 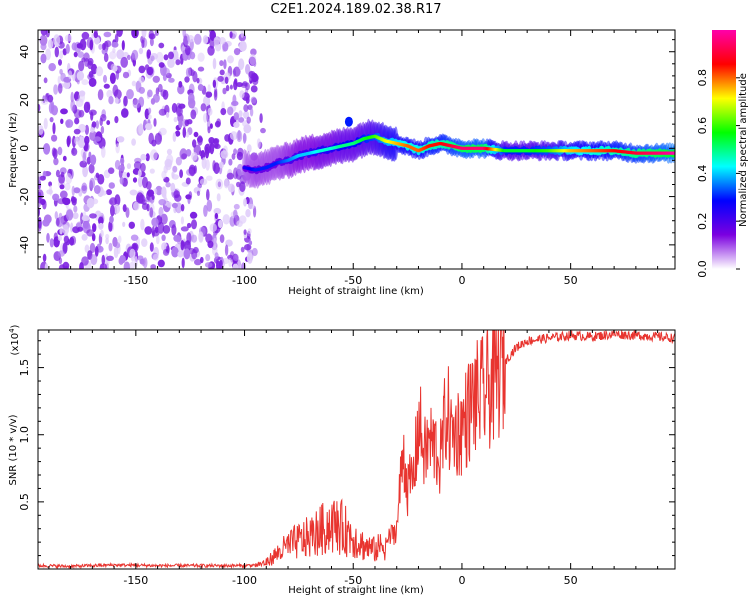 I want to click on spectrogram-x-axis-label: Height of straight line (km), so click(x=356, y=291).